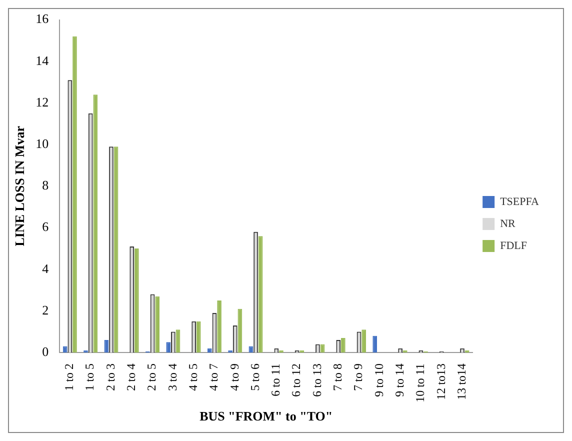  I want to click on x-tick-label: 7 to 9, so click(358, 377).